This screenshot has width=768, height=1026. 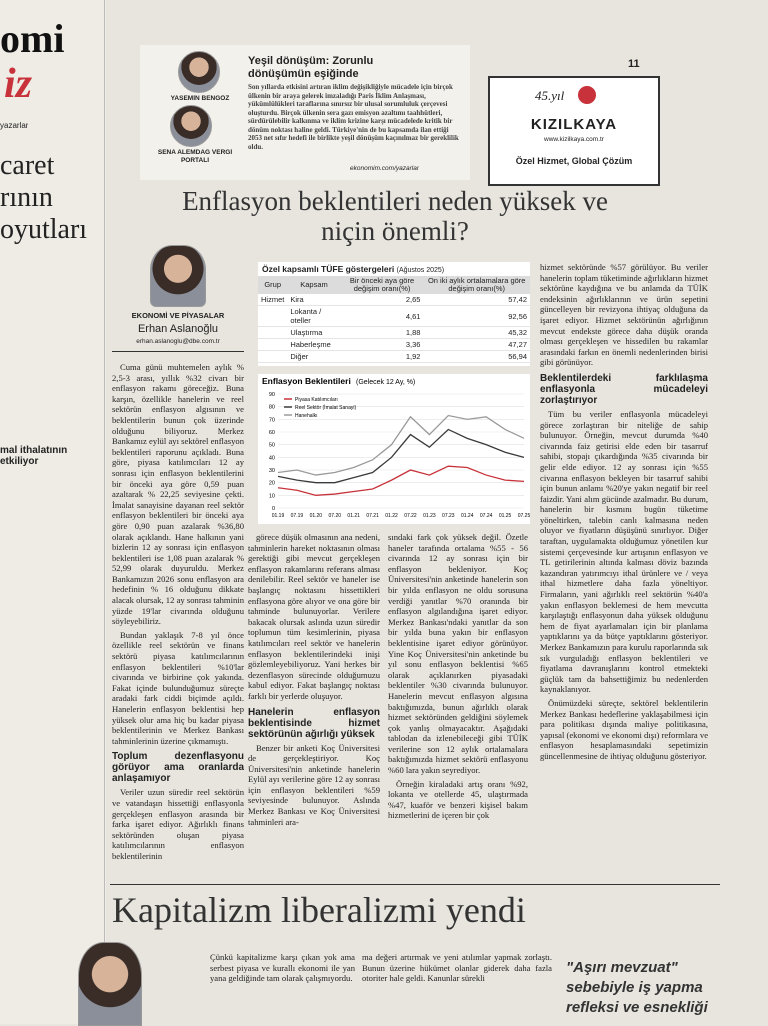 I want to click on promo-url: ekonomim.com/yazarlar, so click(x=384, y=168).